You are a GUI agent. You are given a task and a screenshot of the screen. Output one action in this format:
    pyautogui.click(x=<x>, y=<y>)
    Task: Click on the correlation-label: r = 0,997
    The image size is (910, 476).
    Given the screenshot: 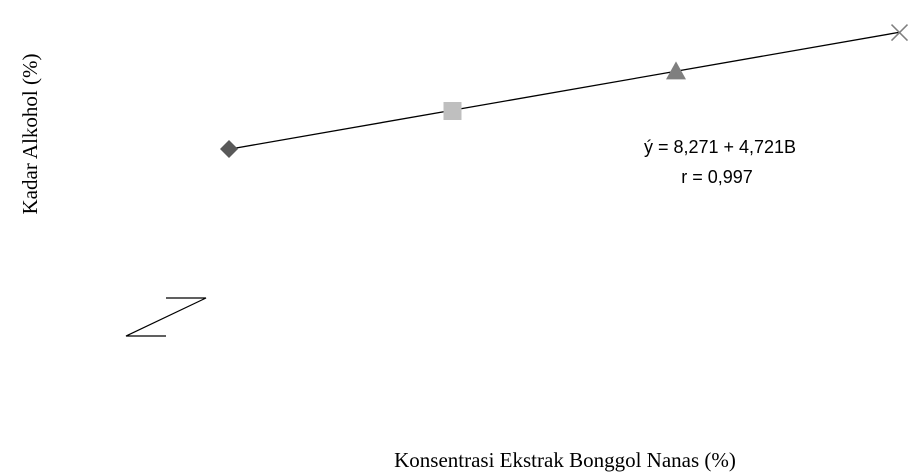 What is the action you would take?
    pyautogui.click(x=717, y=177)
    